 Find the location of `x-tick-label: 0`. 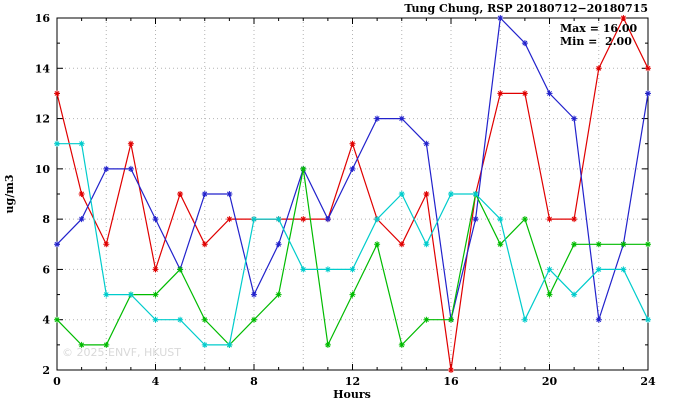

x-tick-label: 0 is located at coordinates (57, 381).